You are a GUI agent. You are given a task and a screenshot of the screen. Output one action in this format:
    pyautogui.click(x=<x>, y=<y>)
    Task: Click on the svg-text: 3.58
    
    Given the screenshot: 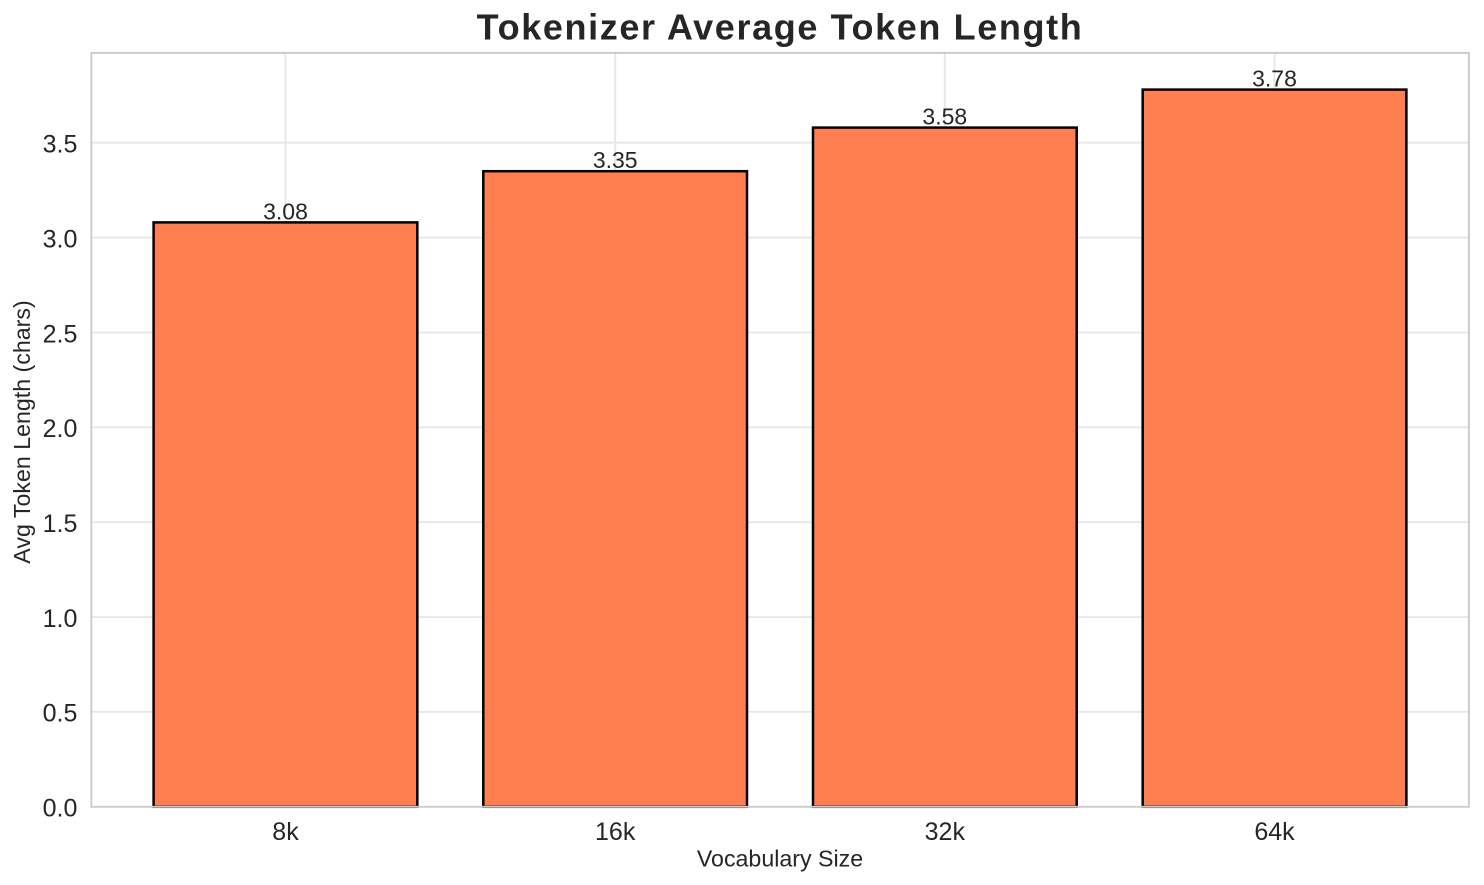 What is the action you would take?
    pyautogui.click(x=944, y=117)
    